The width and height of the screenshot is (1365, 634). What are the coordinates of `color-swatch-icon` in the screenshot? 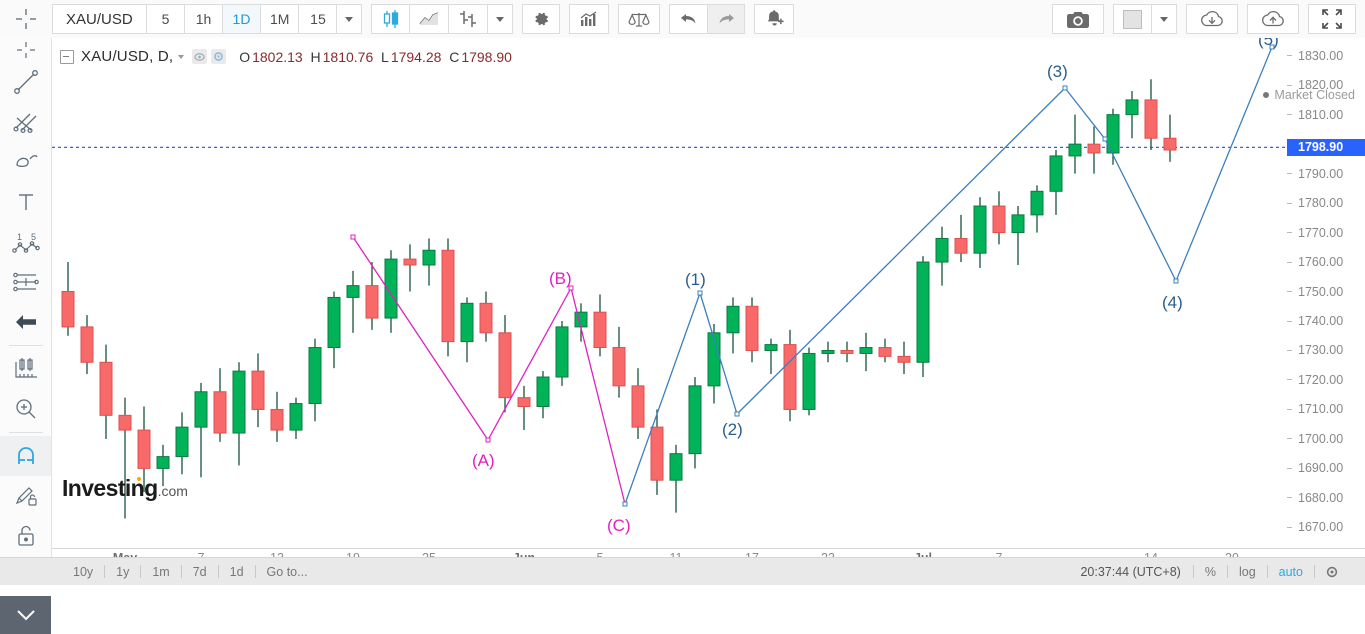 It's located at (1132, 19).